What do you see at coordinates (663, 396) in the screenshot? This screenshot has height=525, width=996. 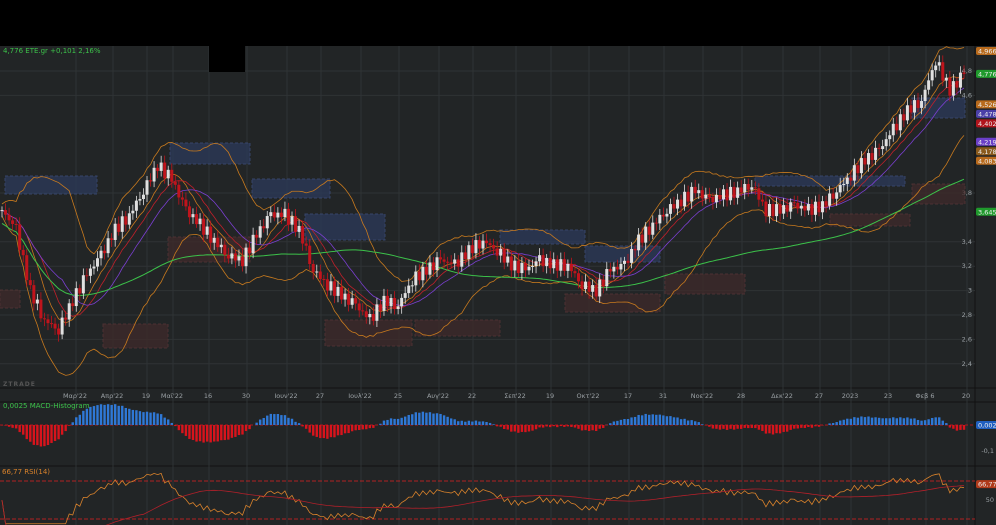 I see `x-tick-label: 31` at bounding box center [663, 396].